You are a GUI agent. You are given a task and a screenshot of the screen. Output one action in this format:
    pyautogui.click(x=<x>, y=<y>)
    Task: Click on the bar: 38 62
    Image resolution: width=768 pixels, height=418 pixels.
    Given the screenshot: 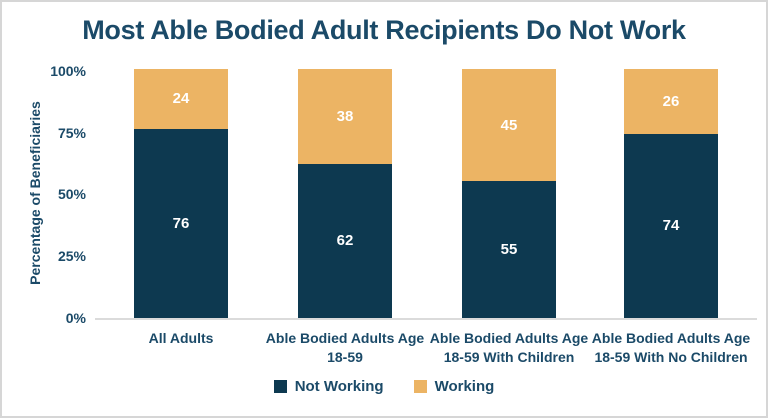 What is the action you would take?
    pyautogui.click(x=345, y=193)
    